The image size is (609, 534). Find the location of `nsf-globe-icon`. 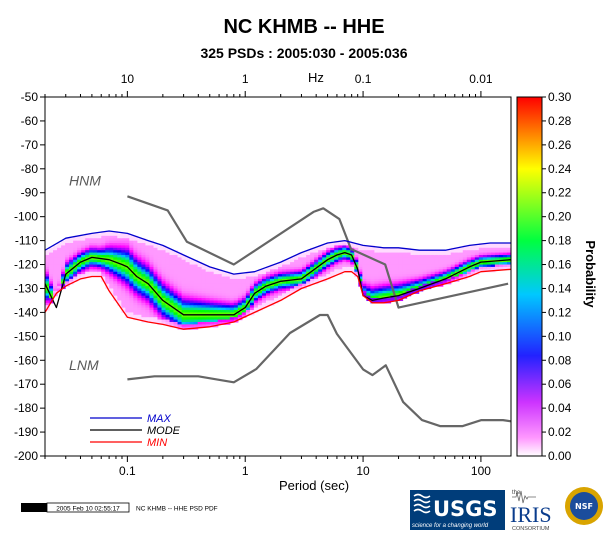

nsf-globe-icon is located at coordinates (584, 506).